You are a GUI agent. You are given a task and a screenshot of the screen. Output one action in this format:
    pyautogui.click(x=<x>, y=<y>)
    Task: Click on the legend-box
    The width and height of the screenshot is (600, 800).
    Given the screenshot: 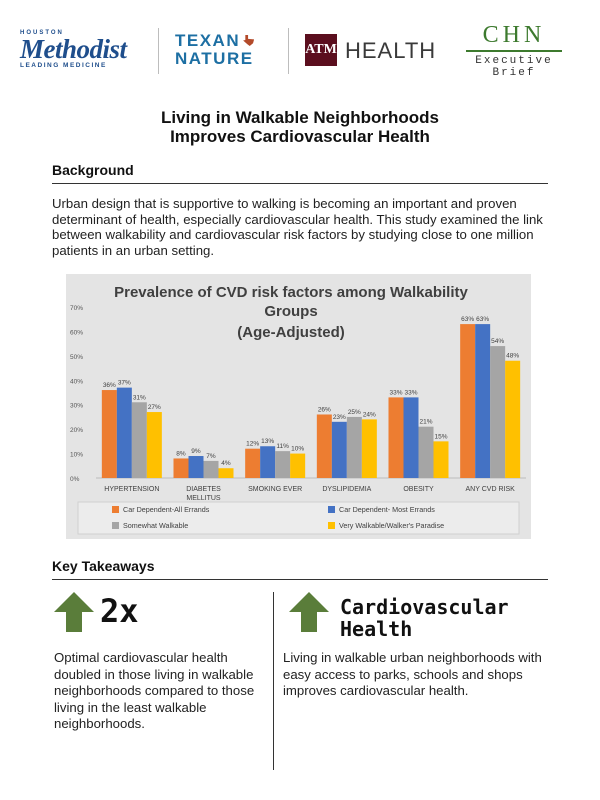 What is the action you would take?
    pyautogui.click(x=298, y=518)
    